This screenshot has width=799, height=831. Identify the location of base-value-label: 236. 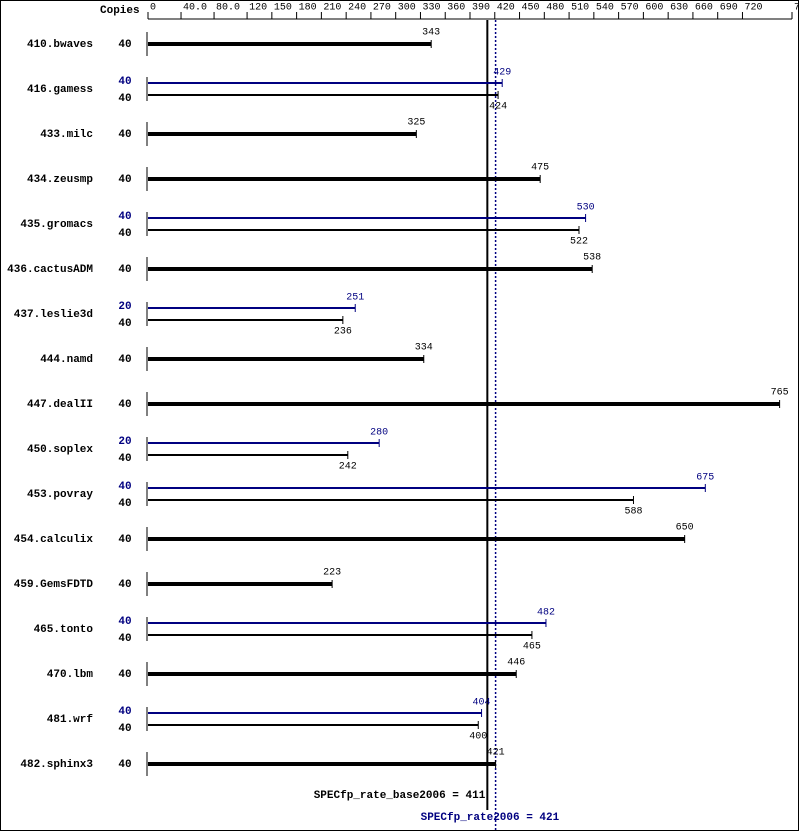
(343, 332).